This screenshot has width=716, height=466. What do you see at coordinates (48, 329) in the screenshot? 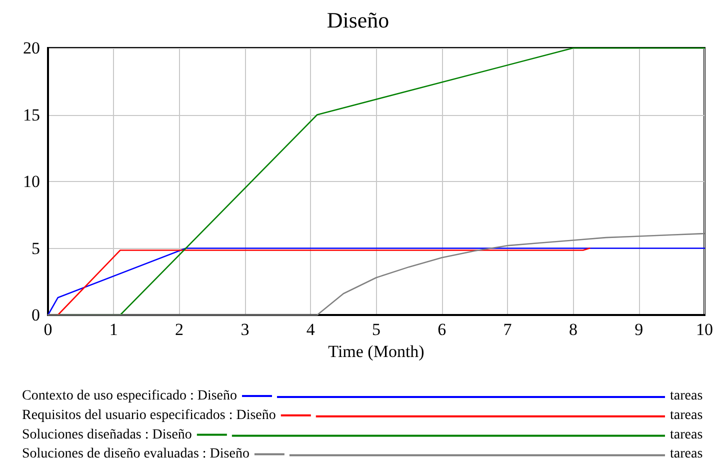
I see `x-tick-label: 0` at bounding box center [48, 329].